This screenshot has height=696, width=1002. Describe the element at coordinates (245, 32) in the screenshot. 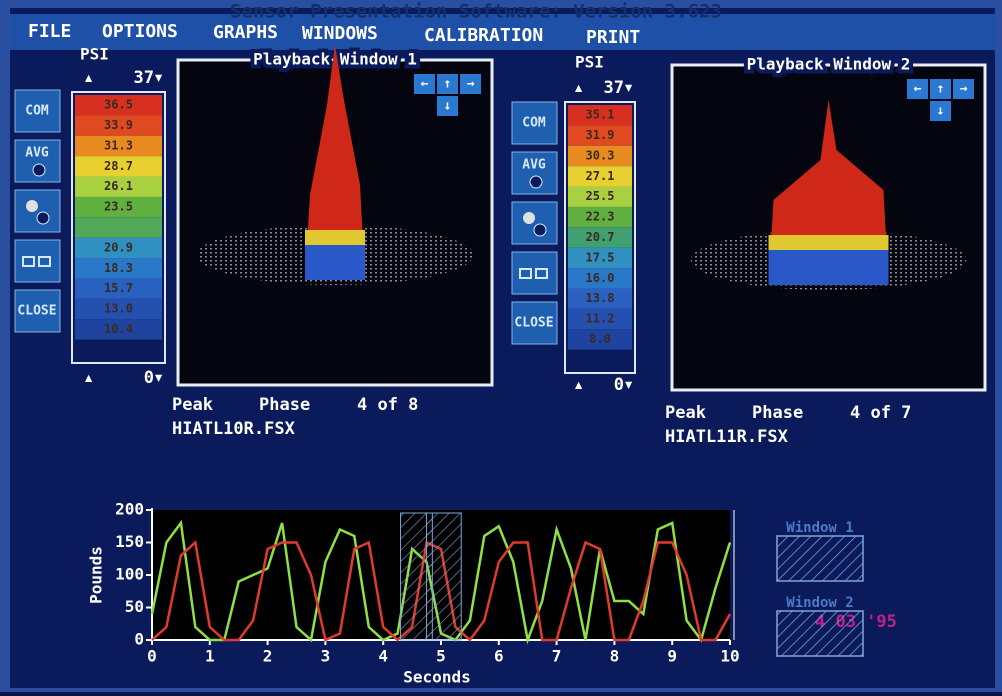

I see `menu-item: GRAPHS` at that location.